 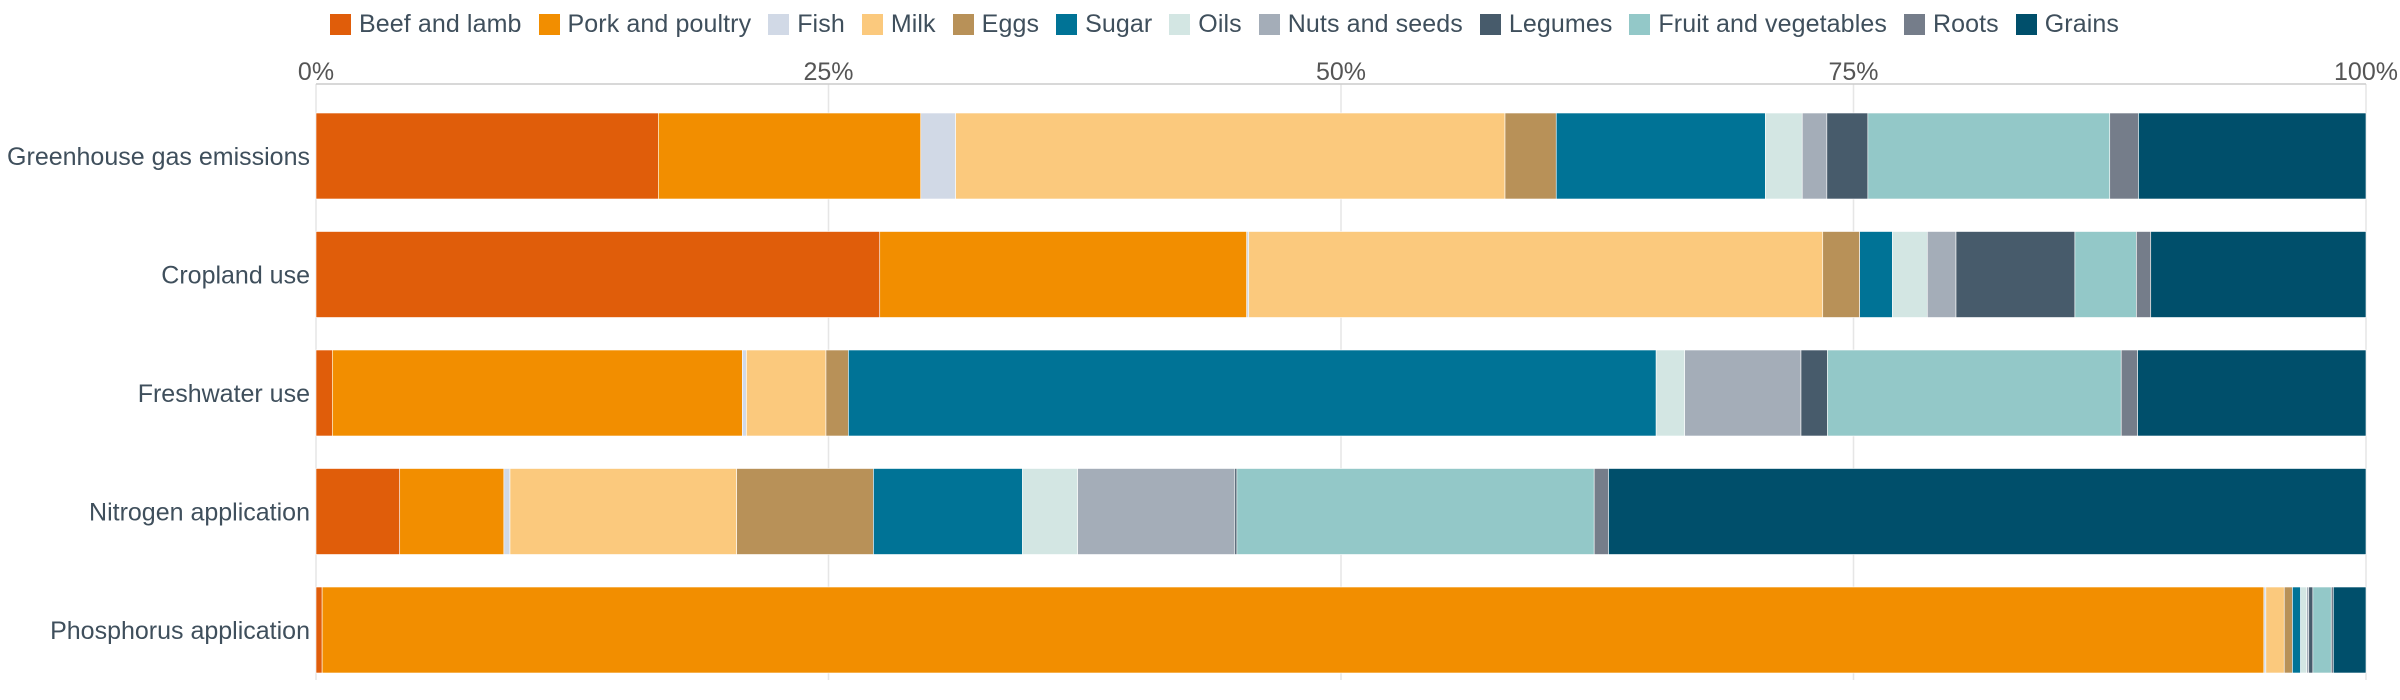 I want to click on legend-label: Fish, so click(x=821, y=23).